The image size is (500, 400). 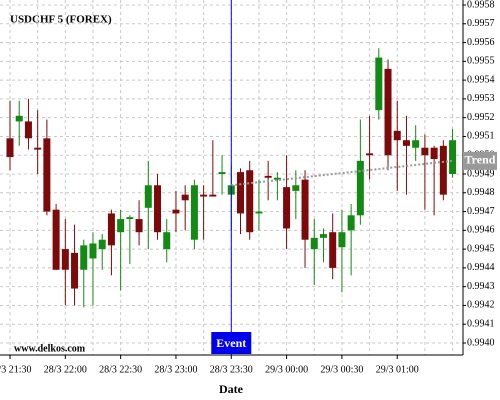 What do you see at coordinates (481, 248) in the screenshot?
I see `y-tick-label: 0.9945` at bounding box center [481, 248].